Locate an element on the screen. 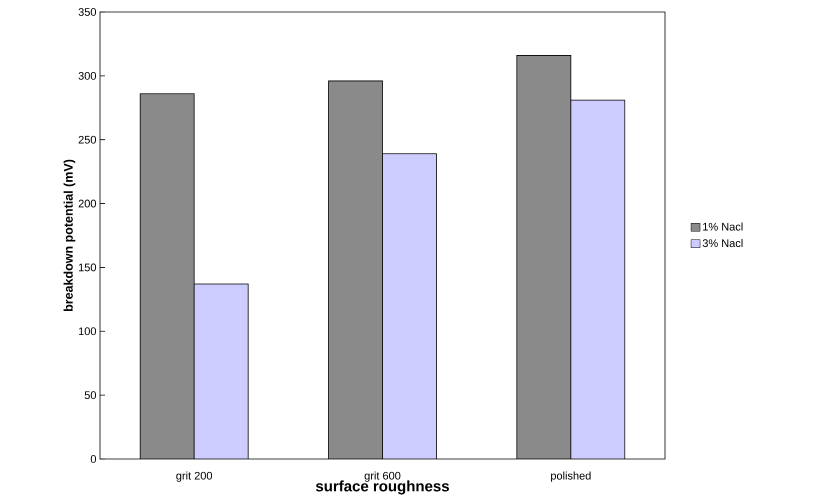 This screenshot has height=502, width=814. x-tick-label: grit 600 is located at coordinates (382, 477).